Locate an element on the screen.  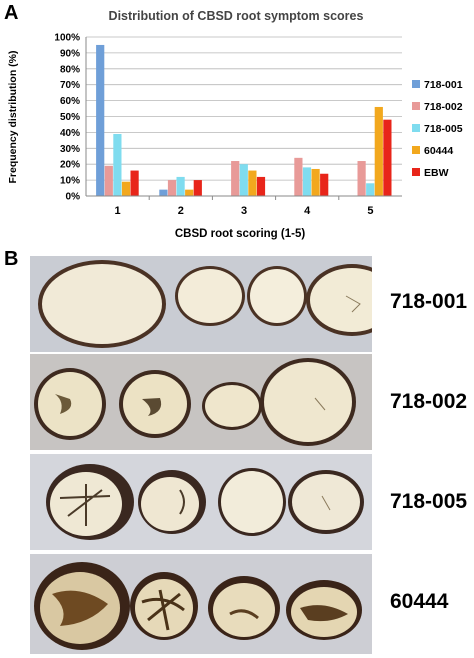
x-tick-label: 4 is located at coordinates (307, 211).